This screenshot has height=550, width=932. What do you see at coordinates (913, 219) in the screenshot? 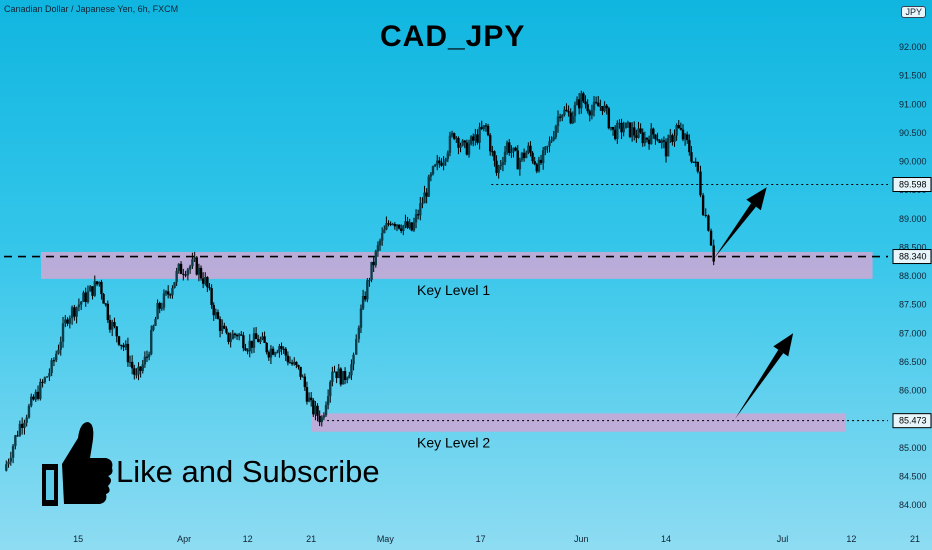
I see `price-tick-label: 89.000` at bounding box center [913, 219].